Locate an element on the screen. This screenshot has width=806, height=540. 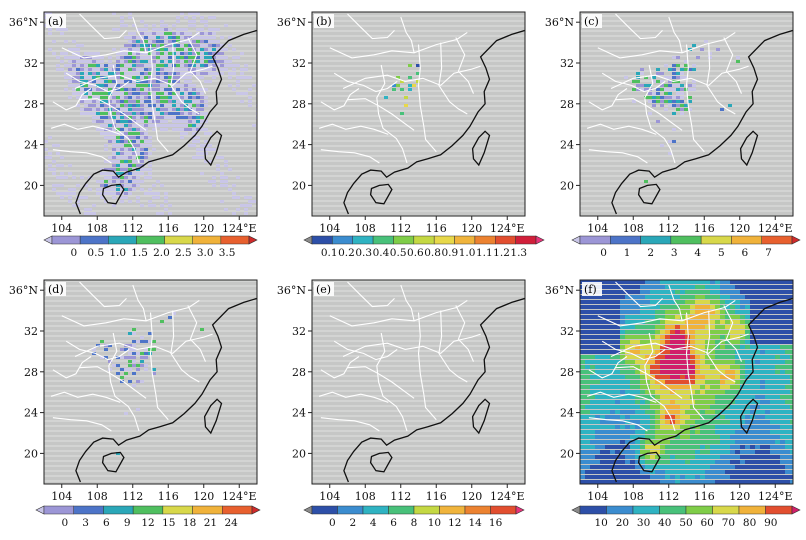
y-tick-label: 24 is located at coordinates (567, 413).